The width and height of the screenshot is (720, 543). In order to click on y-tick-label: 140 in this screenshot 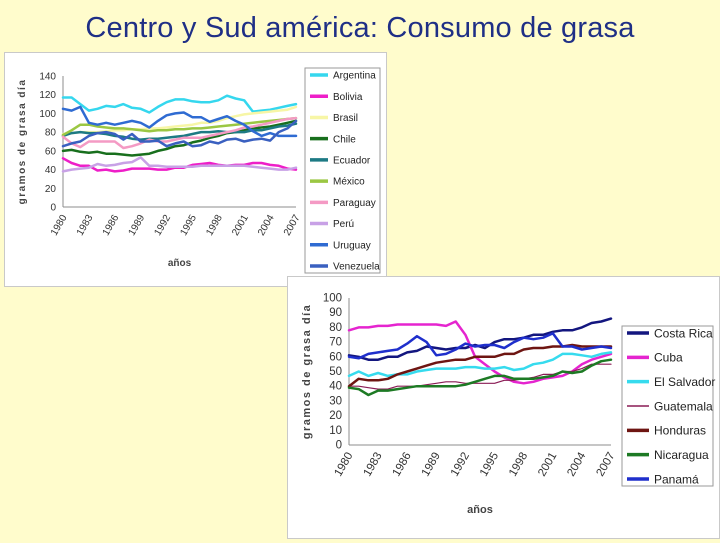, I will do `click(47, 77)`.